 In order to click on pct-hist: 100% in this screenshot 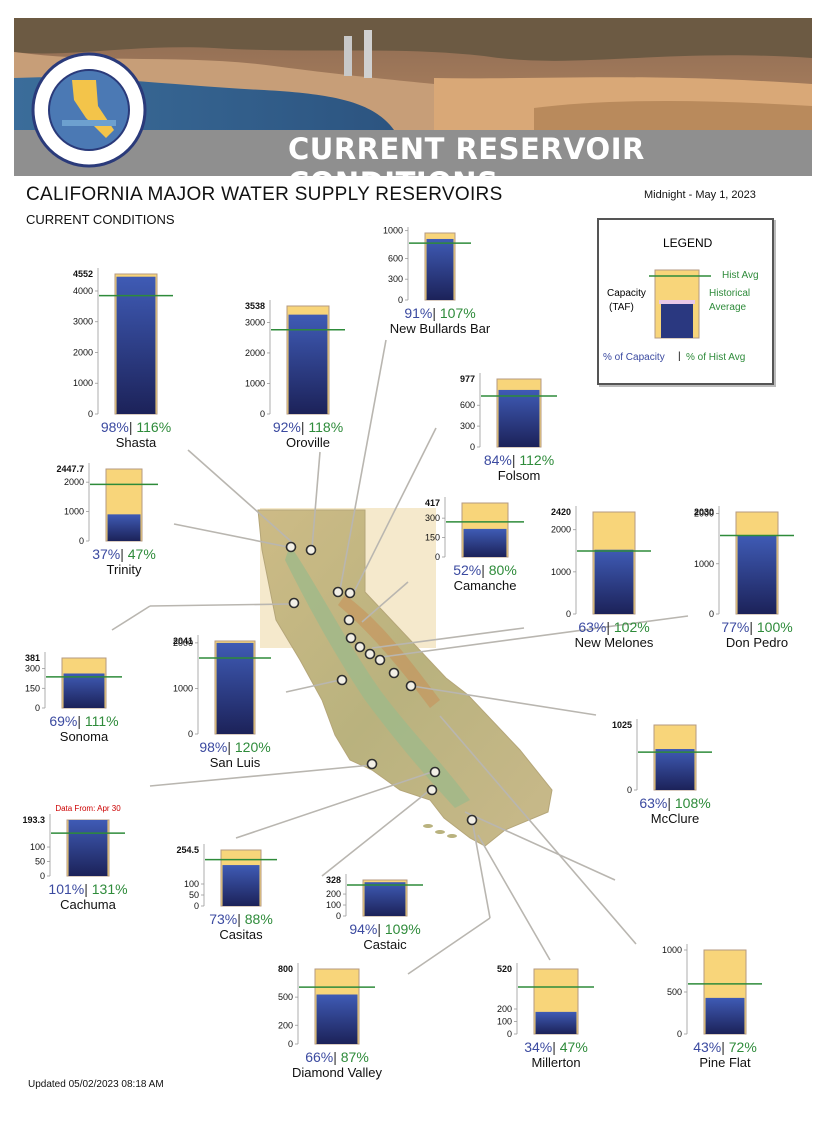, I will do `click(775, 627)`.